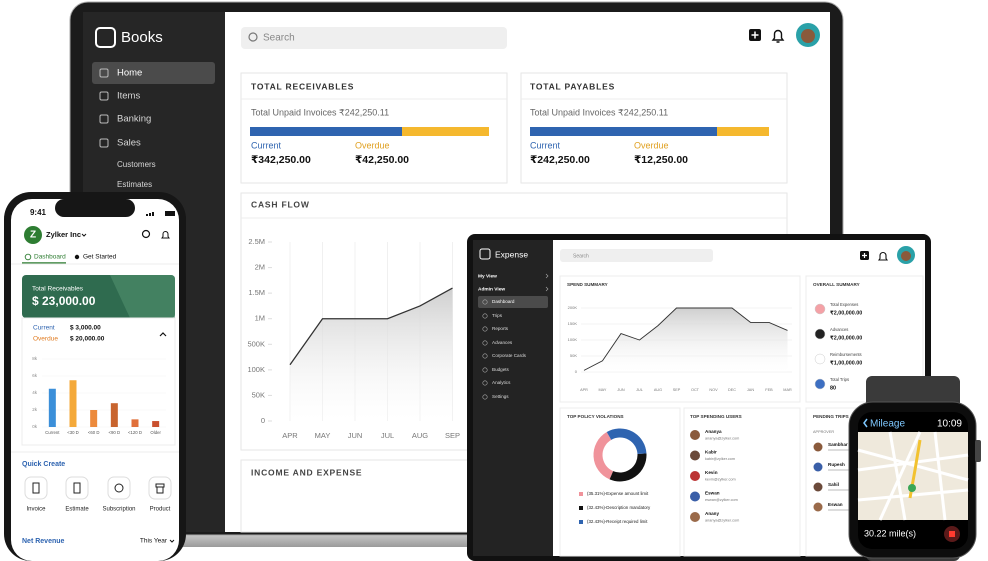 Image resolution: width=988 pixels, height=561 pixels. I want to click on legend-entry: (32.43%)-Description mandatory, so click(619, 507).